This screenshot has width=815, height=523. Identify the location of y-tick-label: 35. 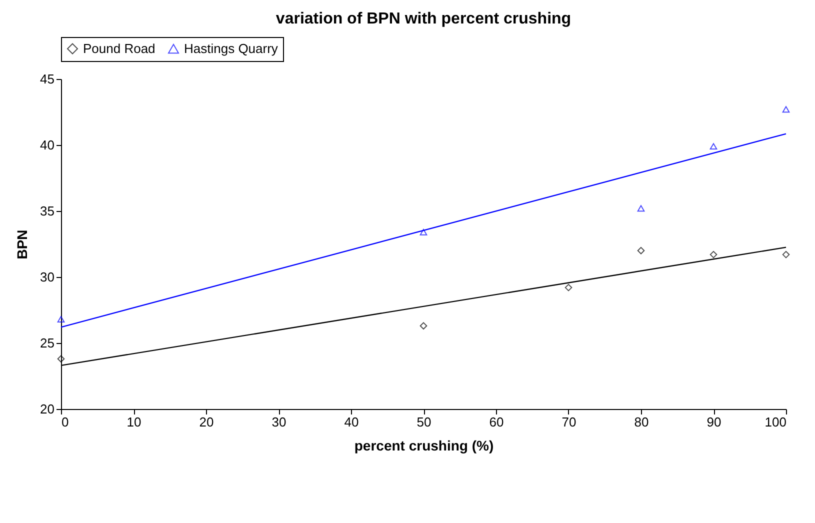
(47, 211).